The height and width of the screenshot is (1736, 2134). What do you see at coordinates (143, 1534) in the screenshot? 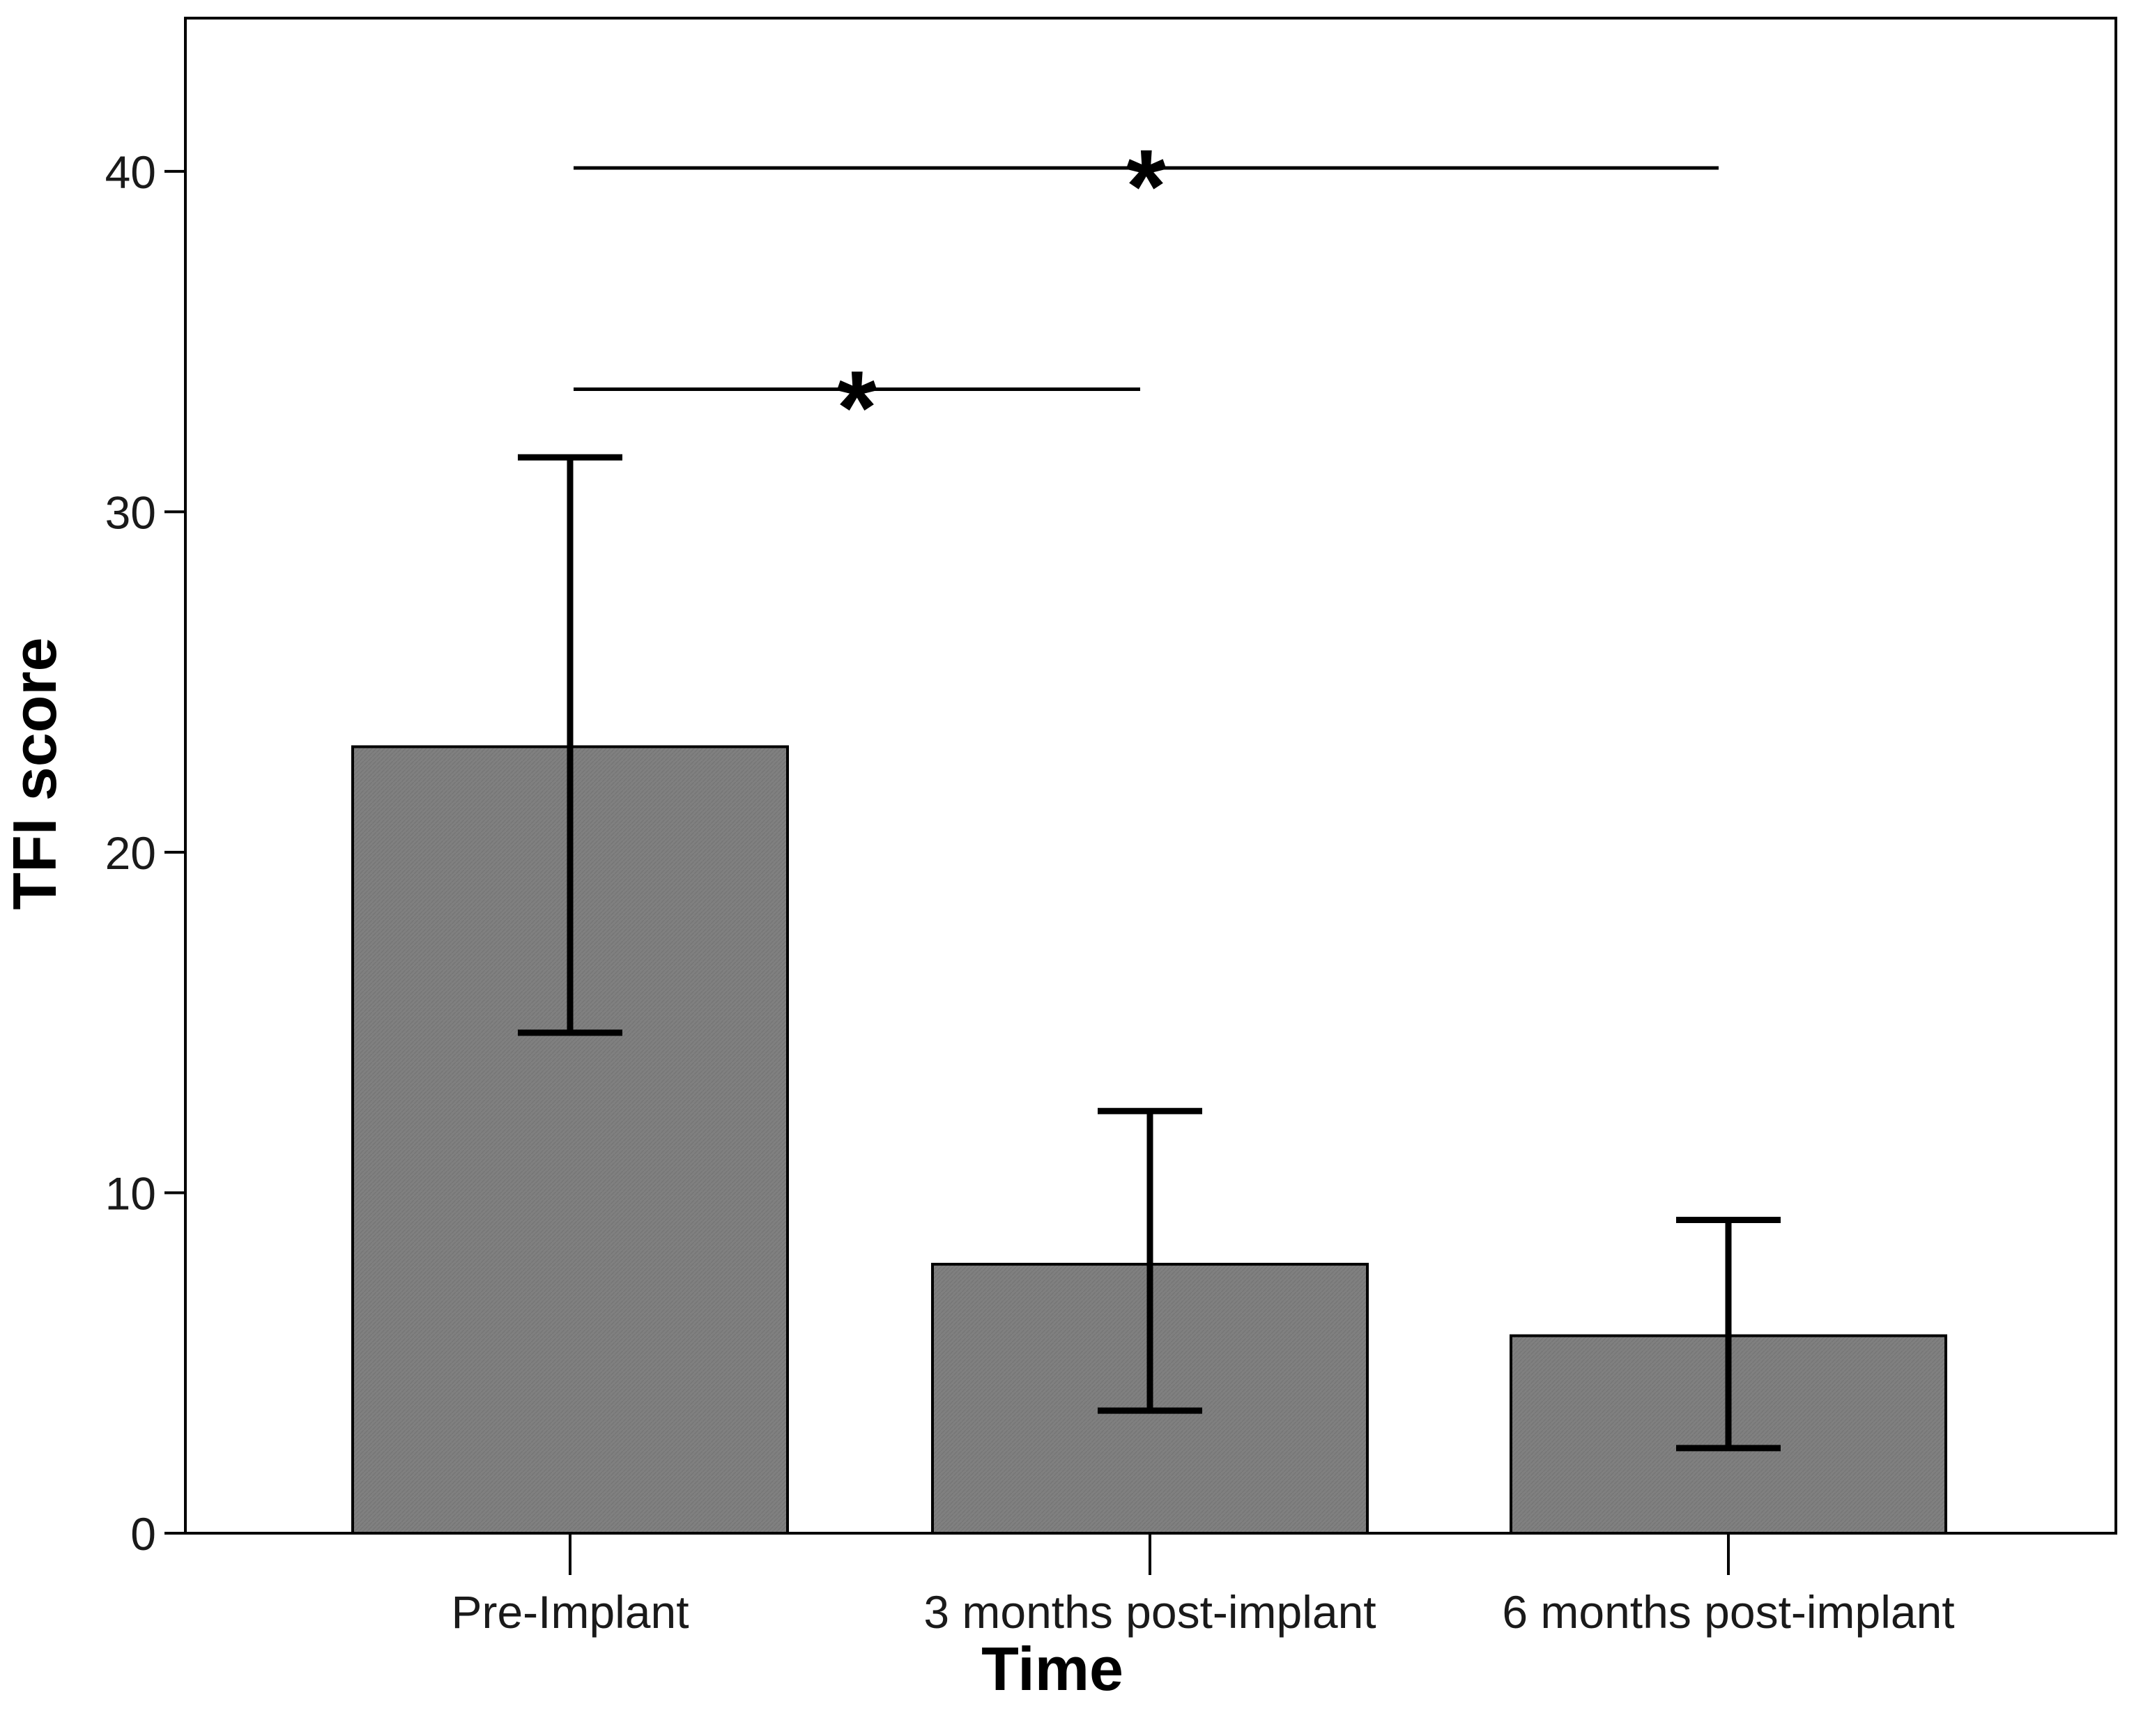
I see `y-tick-label: 0` at bounding box center [143, 1534].